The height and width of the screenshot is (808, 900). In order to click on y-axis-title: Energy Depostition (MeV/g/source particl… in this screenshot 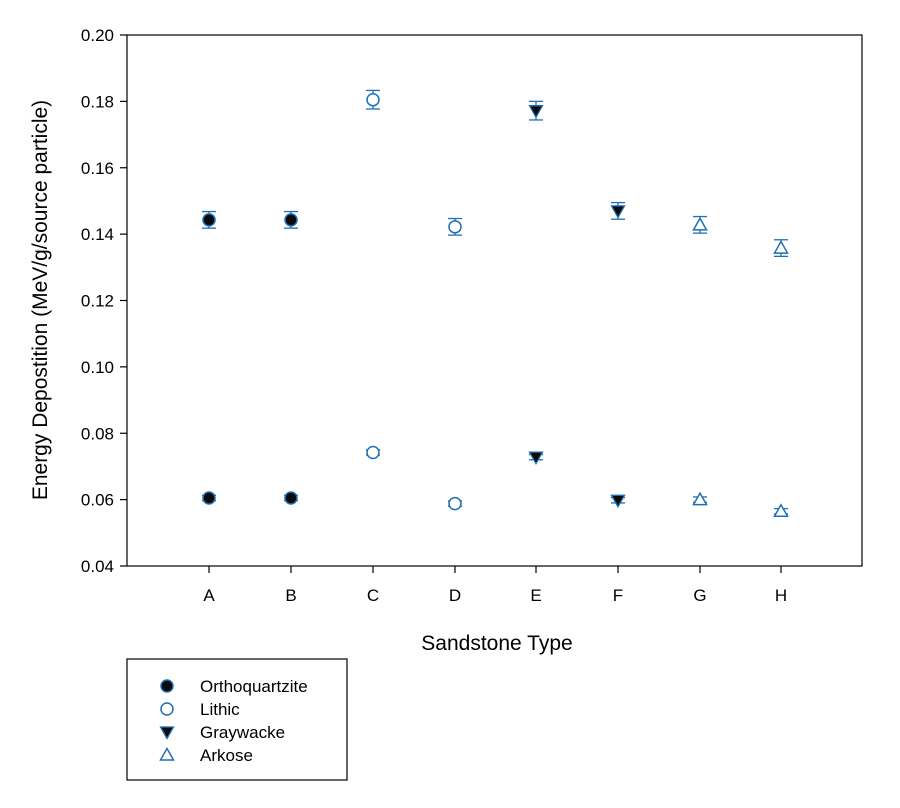, I will do `click(40, 300)`.